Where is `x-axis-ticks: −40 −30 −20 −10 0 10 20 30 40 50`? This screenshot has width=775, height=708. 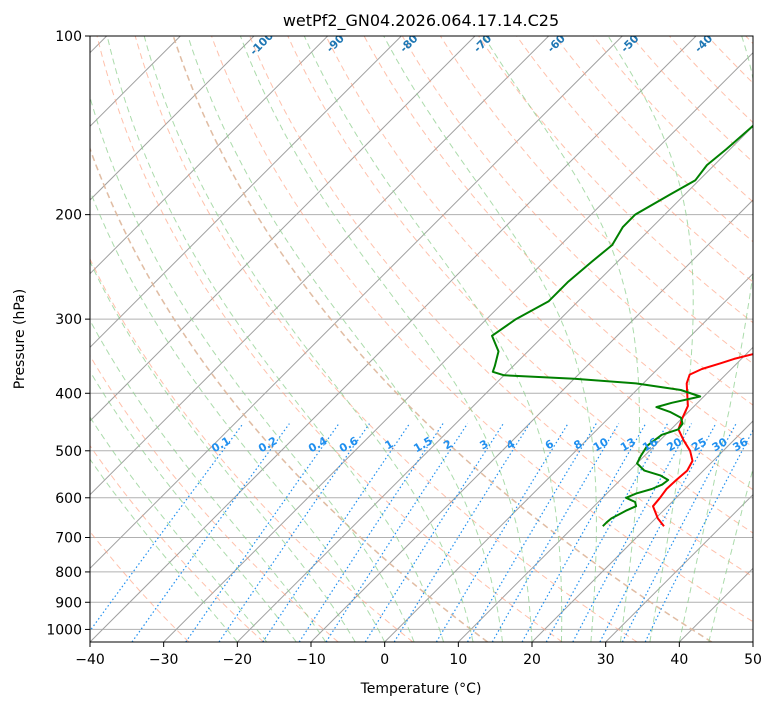 x-axis-ticks: −40 −30 −20 −10 0 10 20 30 40 50 is located at coordinates (418, 655).